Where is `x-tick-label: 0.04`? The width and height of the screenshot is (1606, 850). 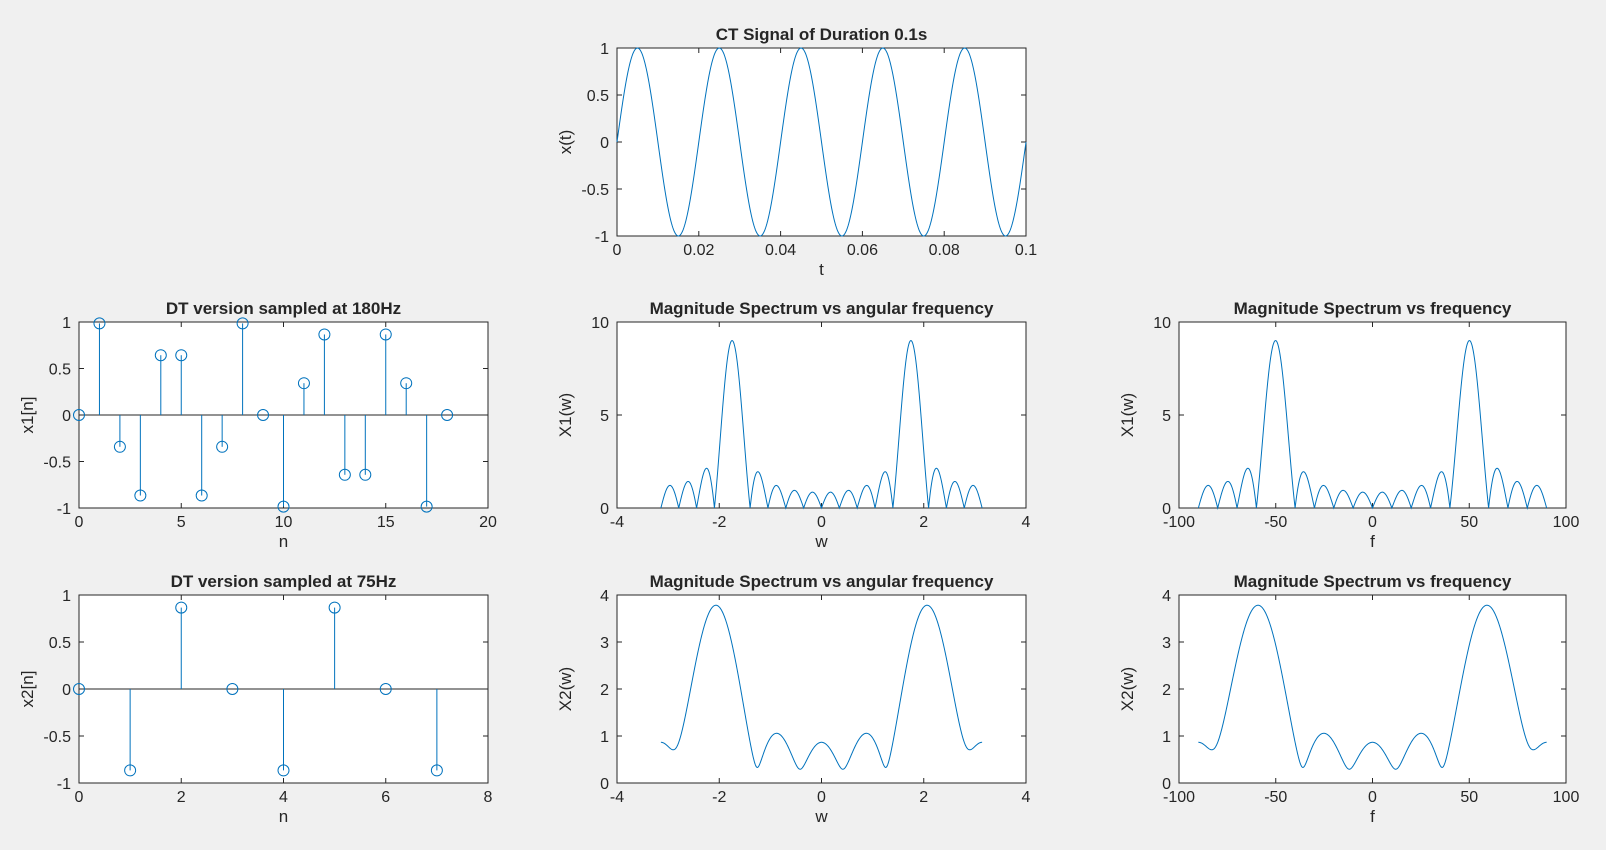 x-tick-label: 0.04 is located at coordinates (780, 250).